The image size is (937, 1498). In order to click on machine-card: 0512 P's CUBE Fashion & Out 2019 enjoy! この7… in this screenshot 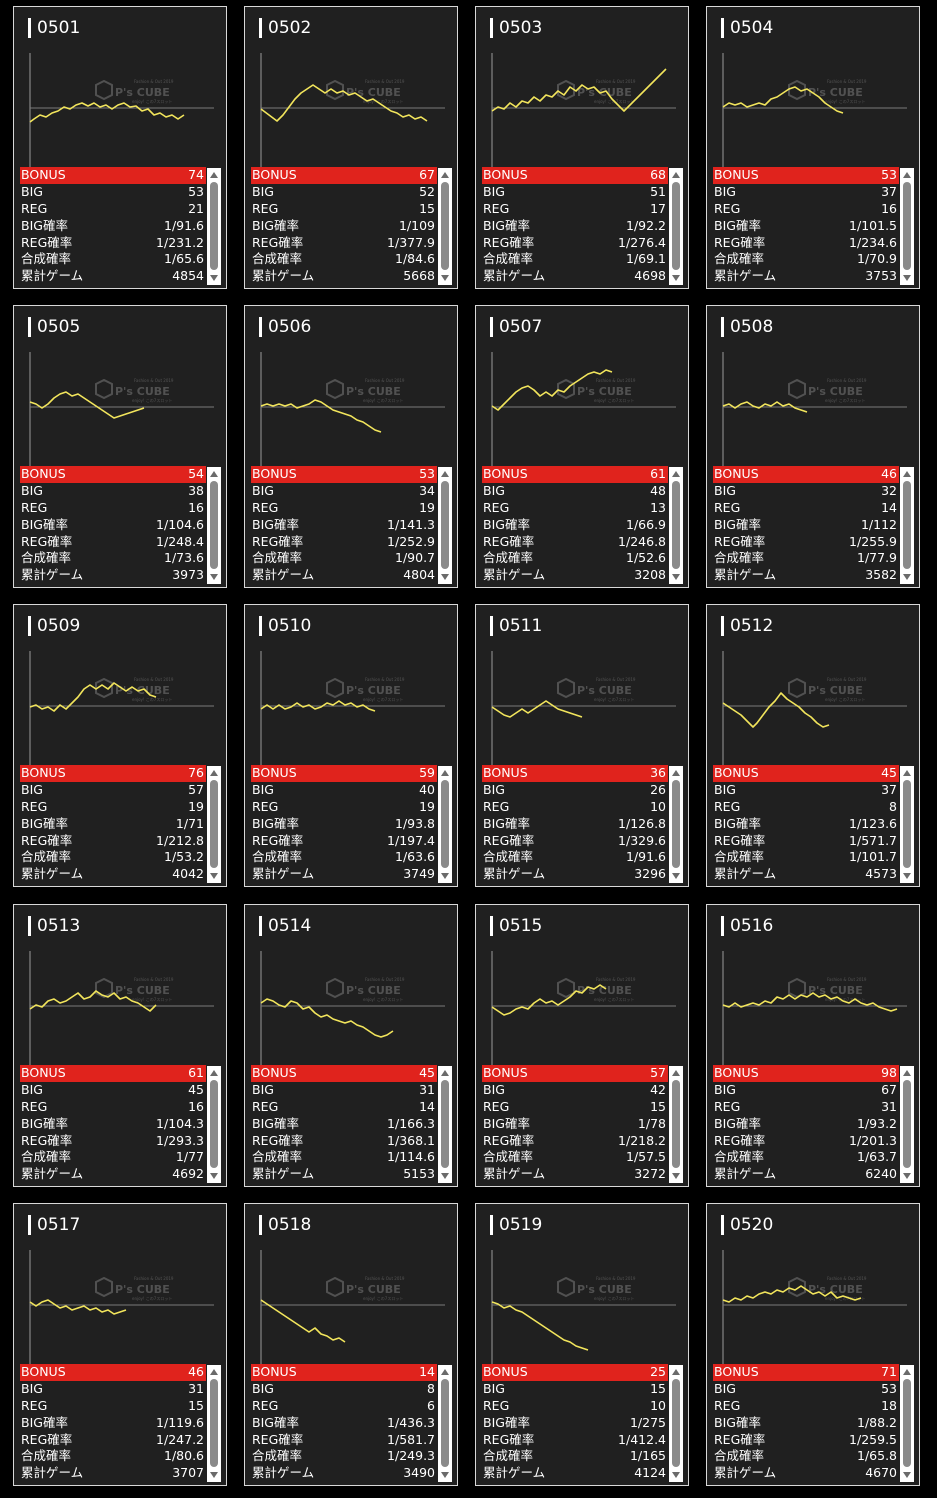, I will do `click(813, 745)`.